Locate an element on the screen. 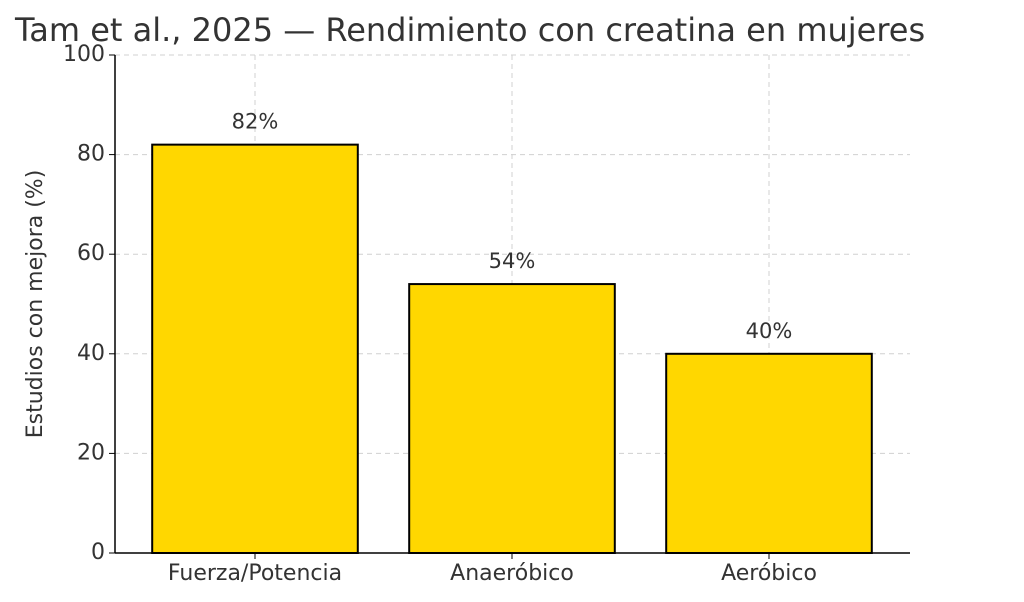 This screenshot has height=602, width=1024. y-tick-label: 40 is located at coordinates (91, 353).